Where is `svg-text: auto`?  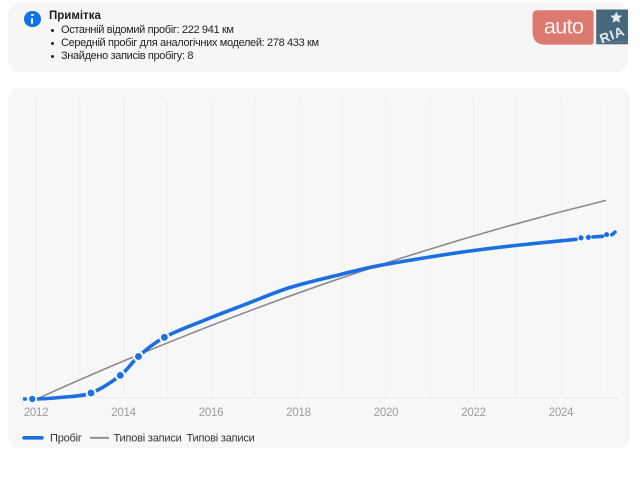
svg-text: auto is located at coordinates (564, 27).